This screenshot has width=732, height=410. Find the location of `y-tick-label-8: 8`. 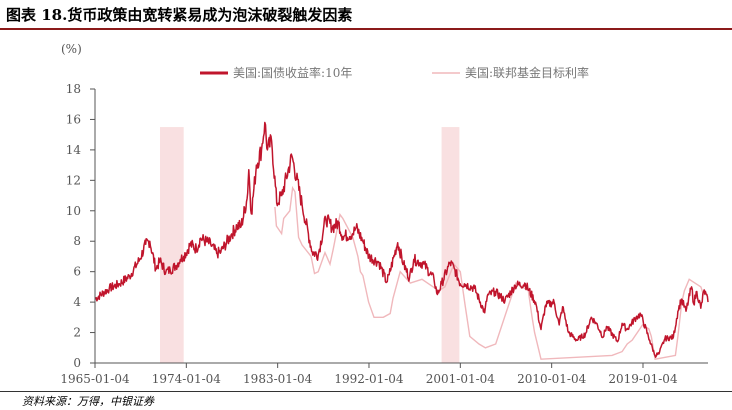

y-tick-label-8: 8 is located at coordinates (77, 241).